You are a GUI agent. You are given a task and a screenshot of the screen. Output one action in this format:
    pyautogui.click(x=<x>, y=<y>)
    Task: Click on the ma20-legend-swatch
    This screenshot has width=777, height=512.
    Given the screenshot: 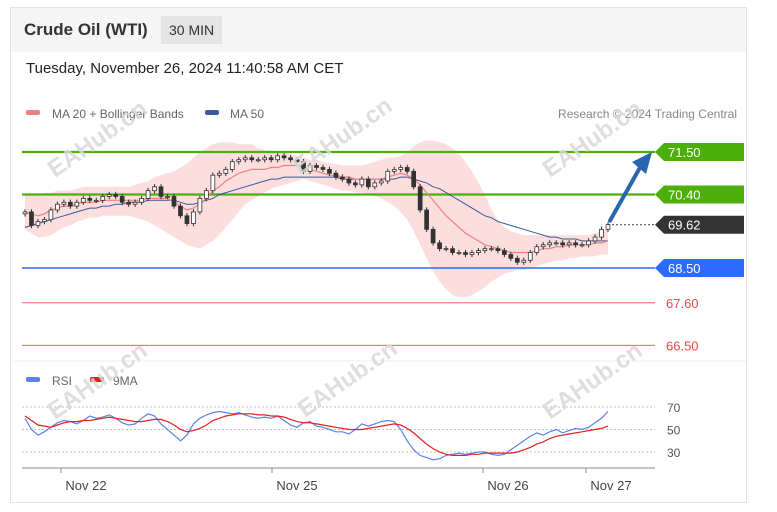 What is the action you would take?
    pyautogui.click(x=33, y=112)
    